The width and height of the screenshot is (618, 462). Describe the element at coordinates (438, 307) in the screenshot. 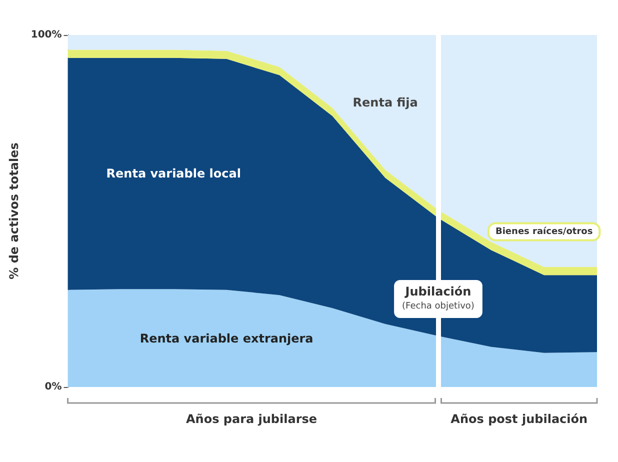

I see `annotation: (Fecha objetivo)` at that location.